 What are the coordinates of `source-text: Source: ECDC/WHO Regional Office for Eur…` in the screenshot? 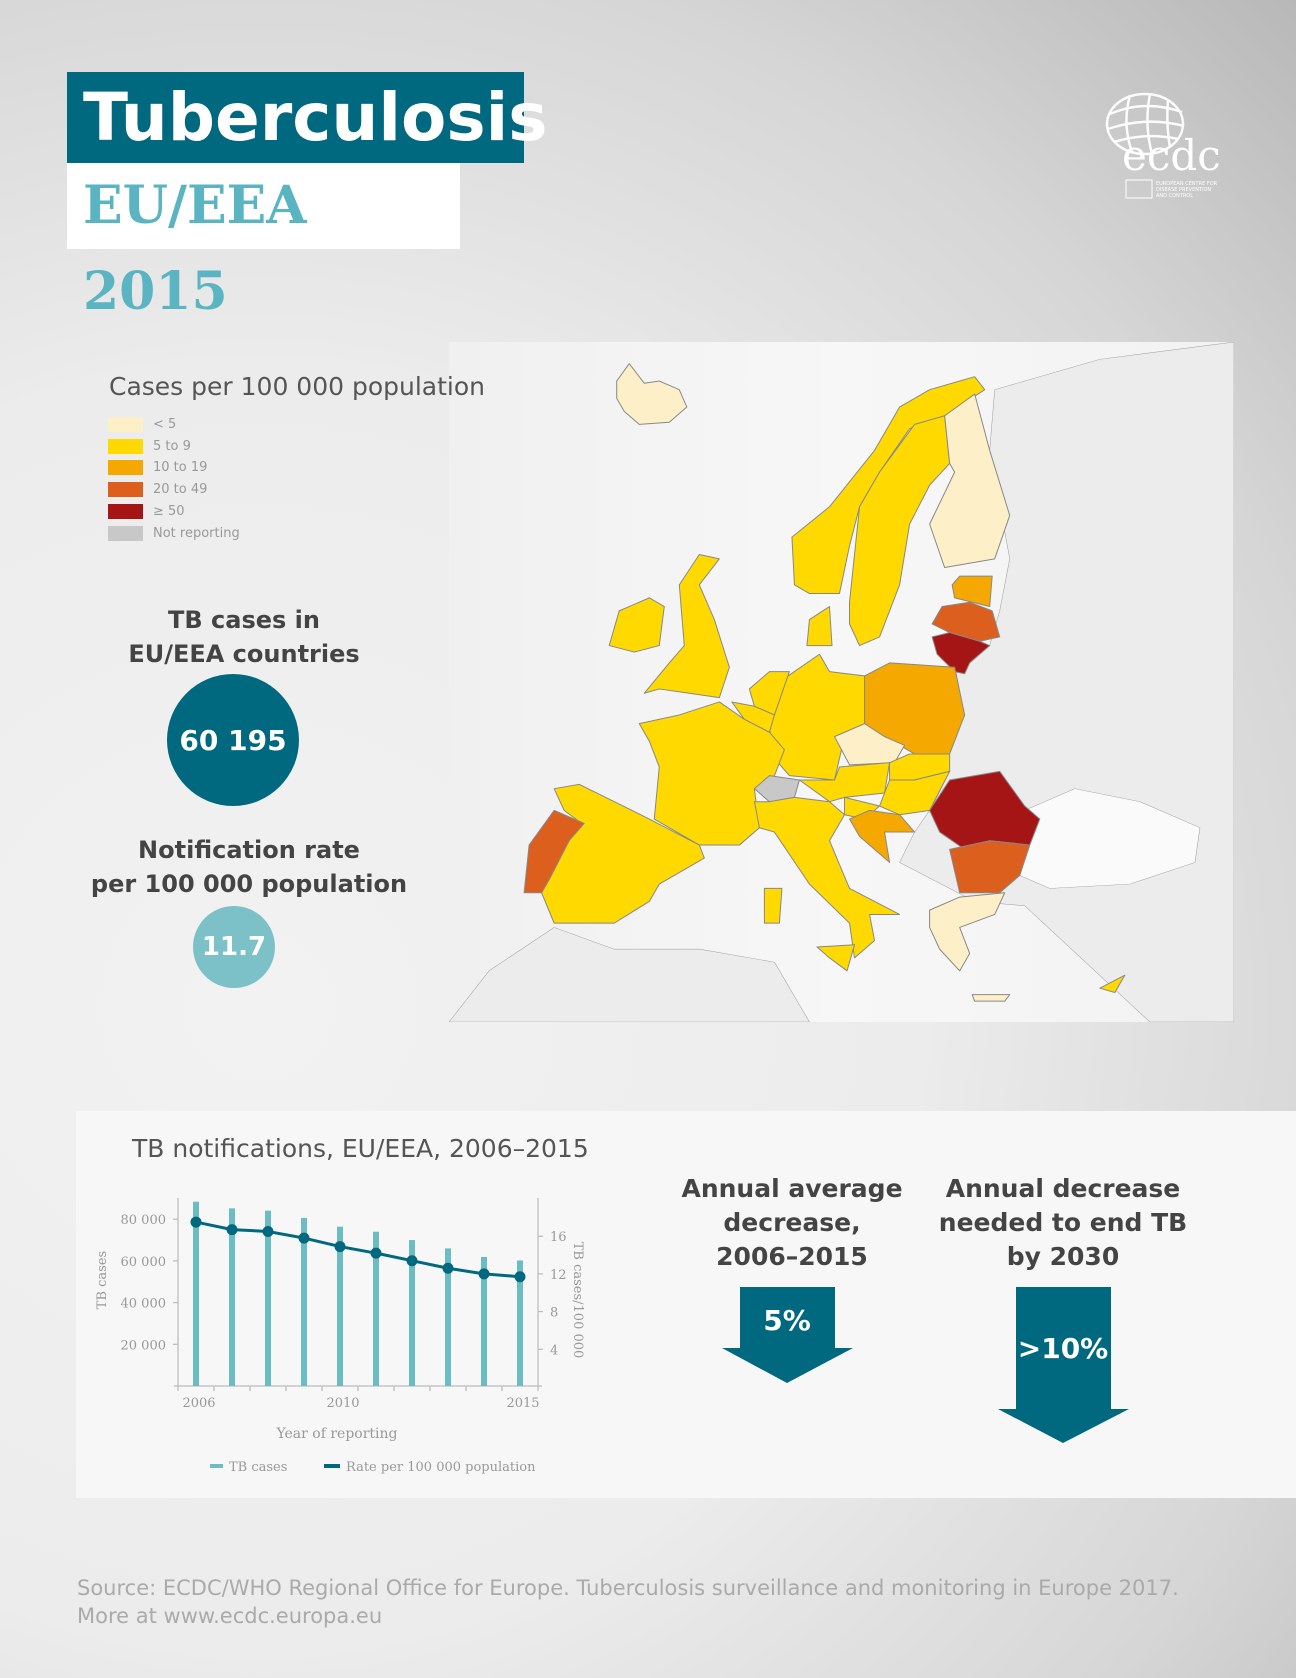 It's located at (628, 1588).